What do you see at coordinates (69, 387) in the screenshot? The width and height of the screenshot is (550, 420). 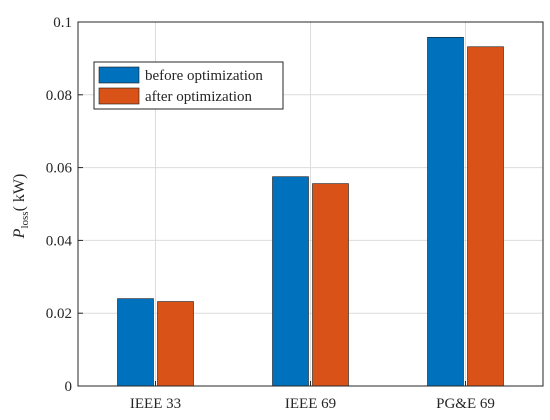 I see `y-tick-label: 0` at bounding box center [69, 387].